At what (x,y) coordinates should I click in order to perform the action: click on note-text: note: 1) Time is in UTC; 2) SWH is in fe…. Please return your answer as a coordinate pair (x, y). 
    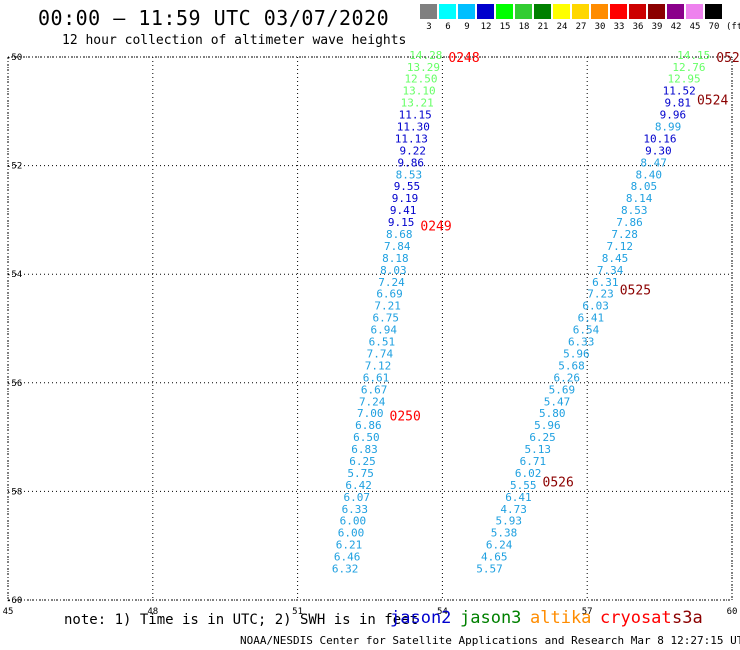
    Looking at the image, I should click on (241, 620).